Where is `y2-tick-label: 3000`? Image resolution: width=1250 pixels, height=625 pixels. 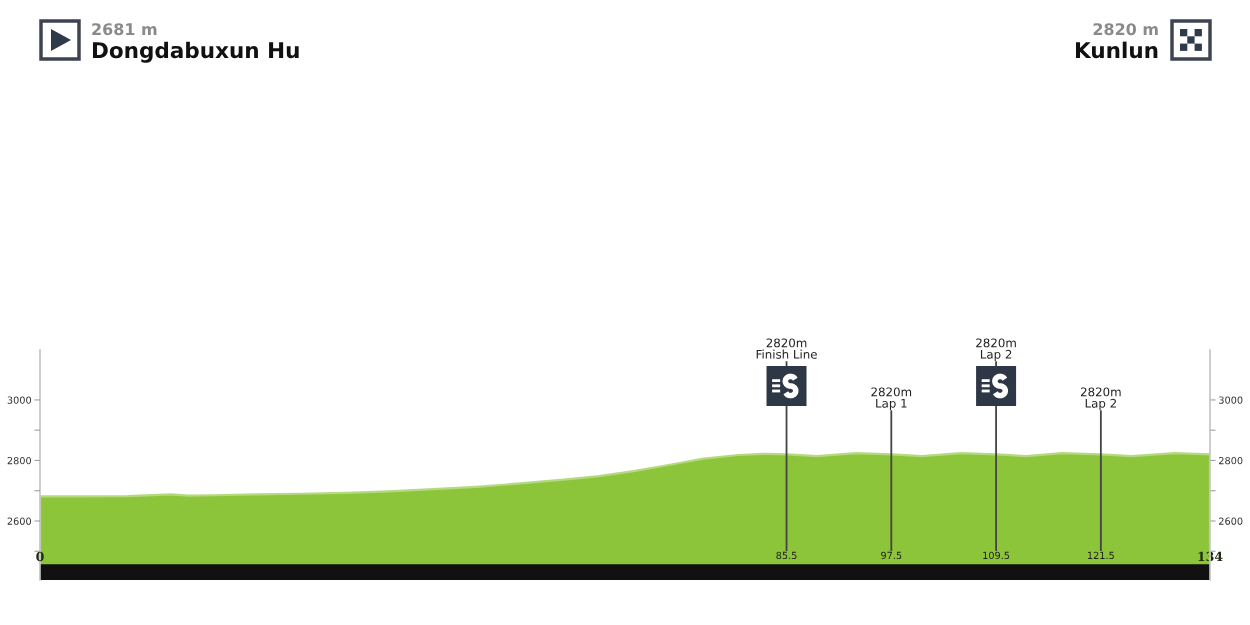 y2-tick-label: 3000 is located at coordinates (1231, 400).